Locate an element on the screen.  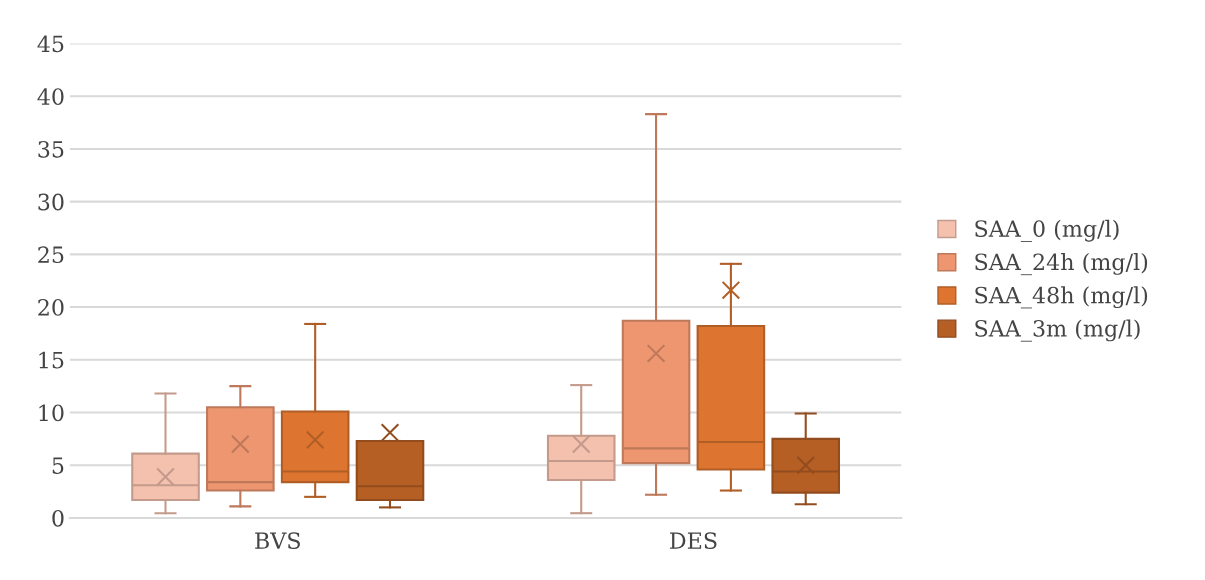
x-tick-label: DES is located at coordinates (693, 541).